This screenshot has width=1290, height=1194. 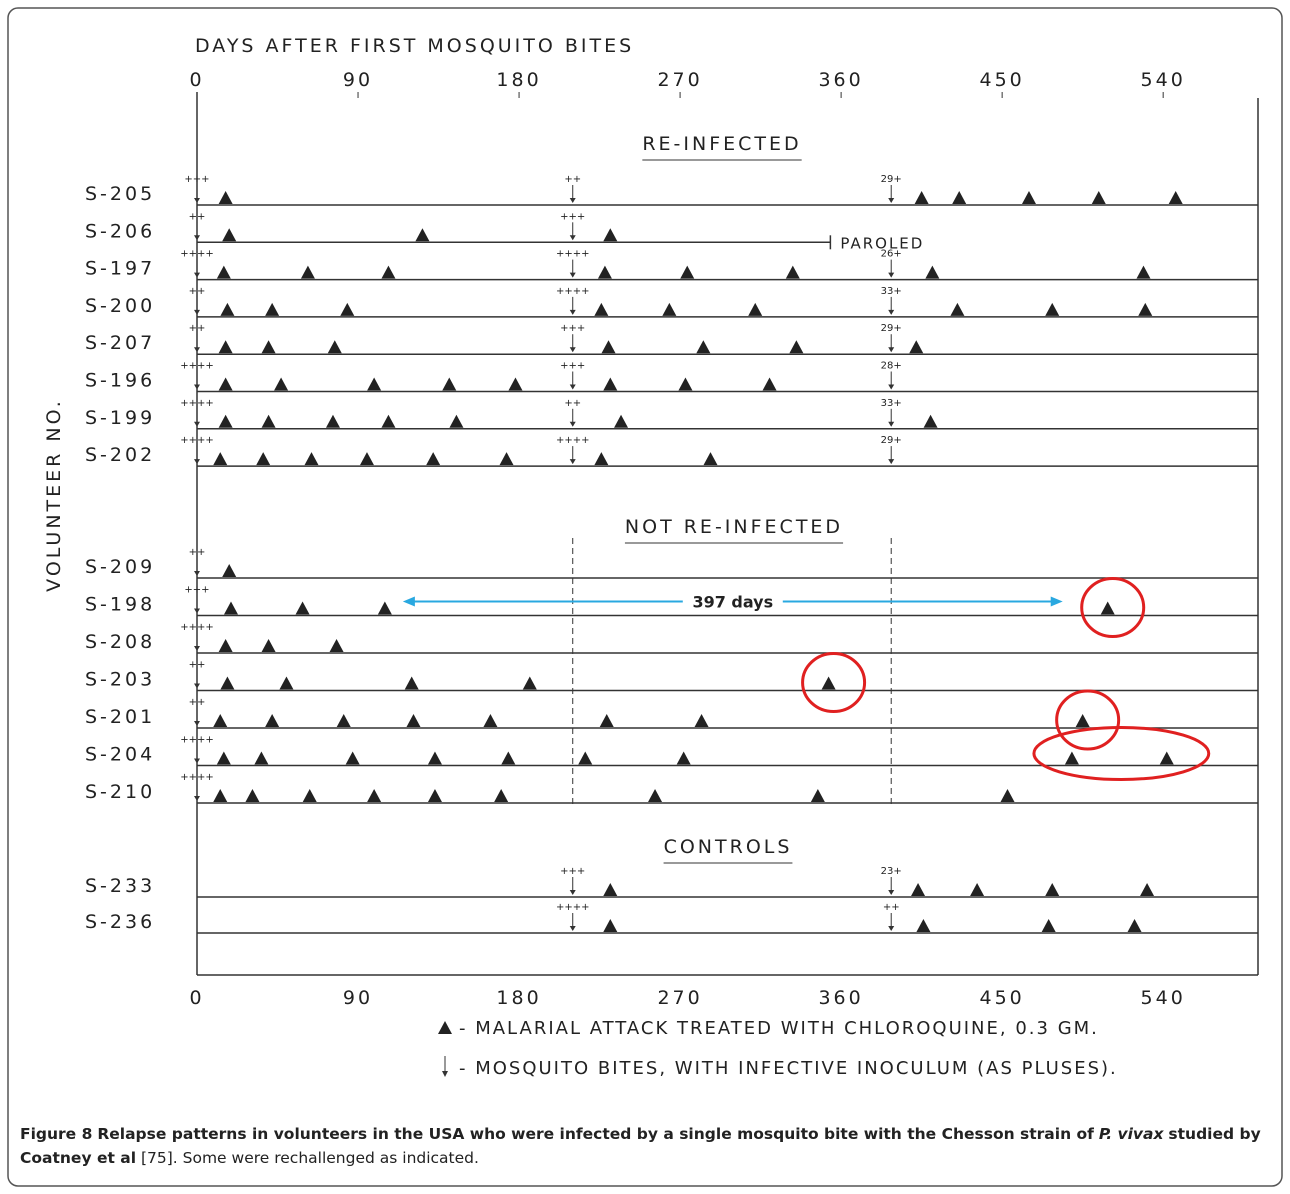 I want to click on caption-text: studied by Coatney et al, so click(x=640, y=1146).